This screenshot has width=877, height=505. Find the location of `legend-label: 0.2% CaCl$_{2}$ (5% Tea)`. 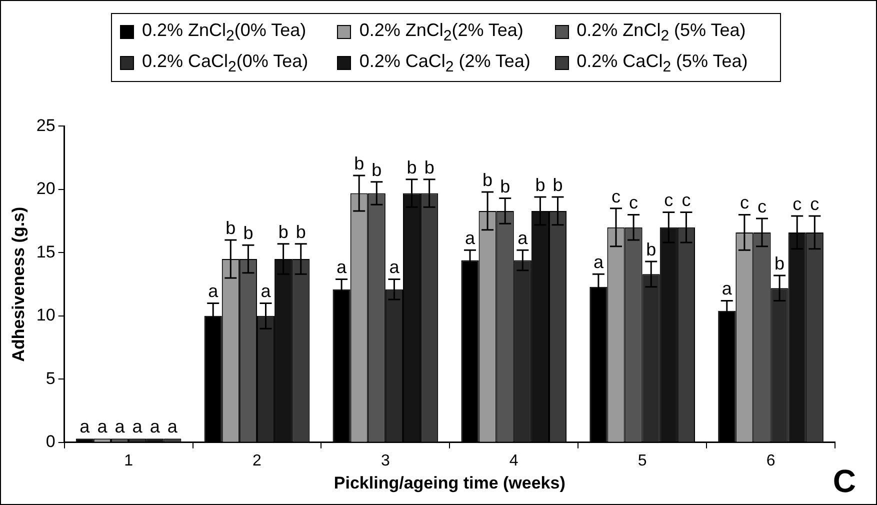

legend-label: 0.2% CaCl$_{2}$ (5% Tea) is located at coordinates (662, 63).